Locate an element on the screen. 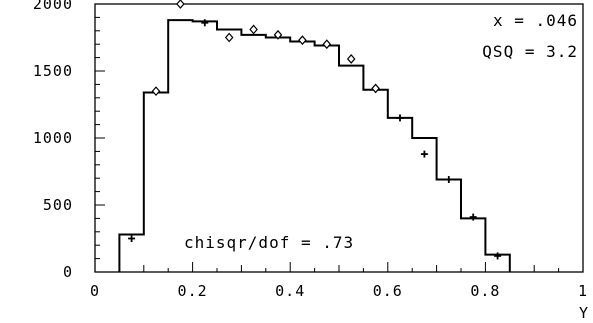 The image size is (593, 323). x-tick-label: 0.2 is located at coordinates (193, 291).